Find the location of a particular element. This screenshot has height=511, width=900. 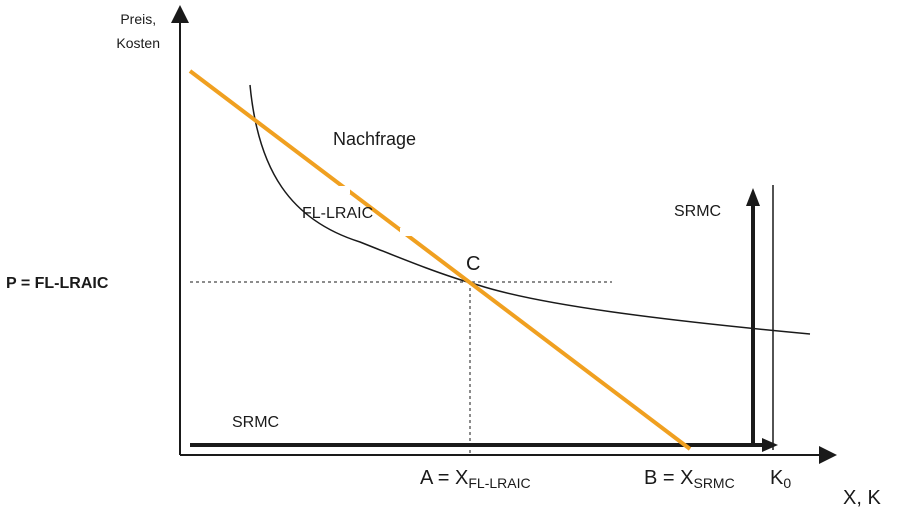

capacity-label: K0 is located at coordinates (780, 479).